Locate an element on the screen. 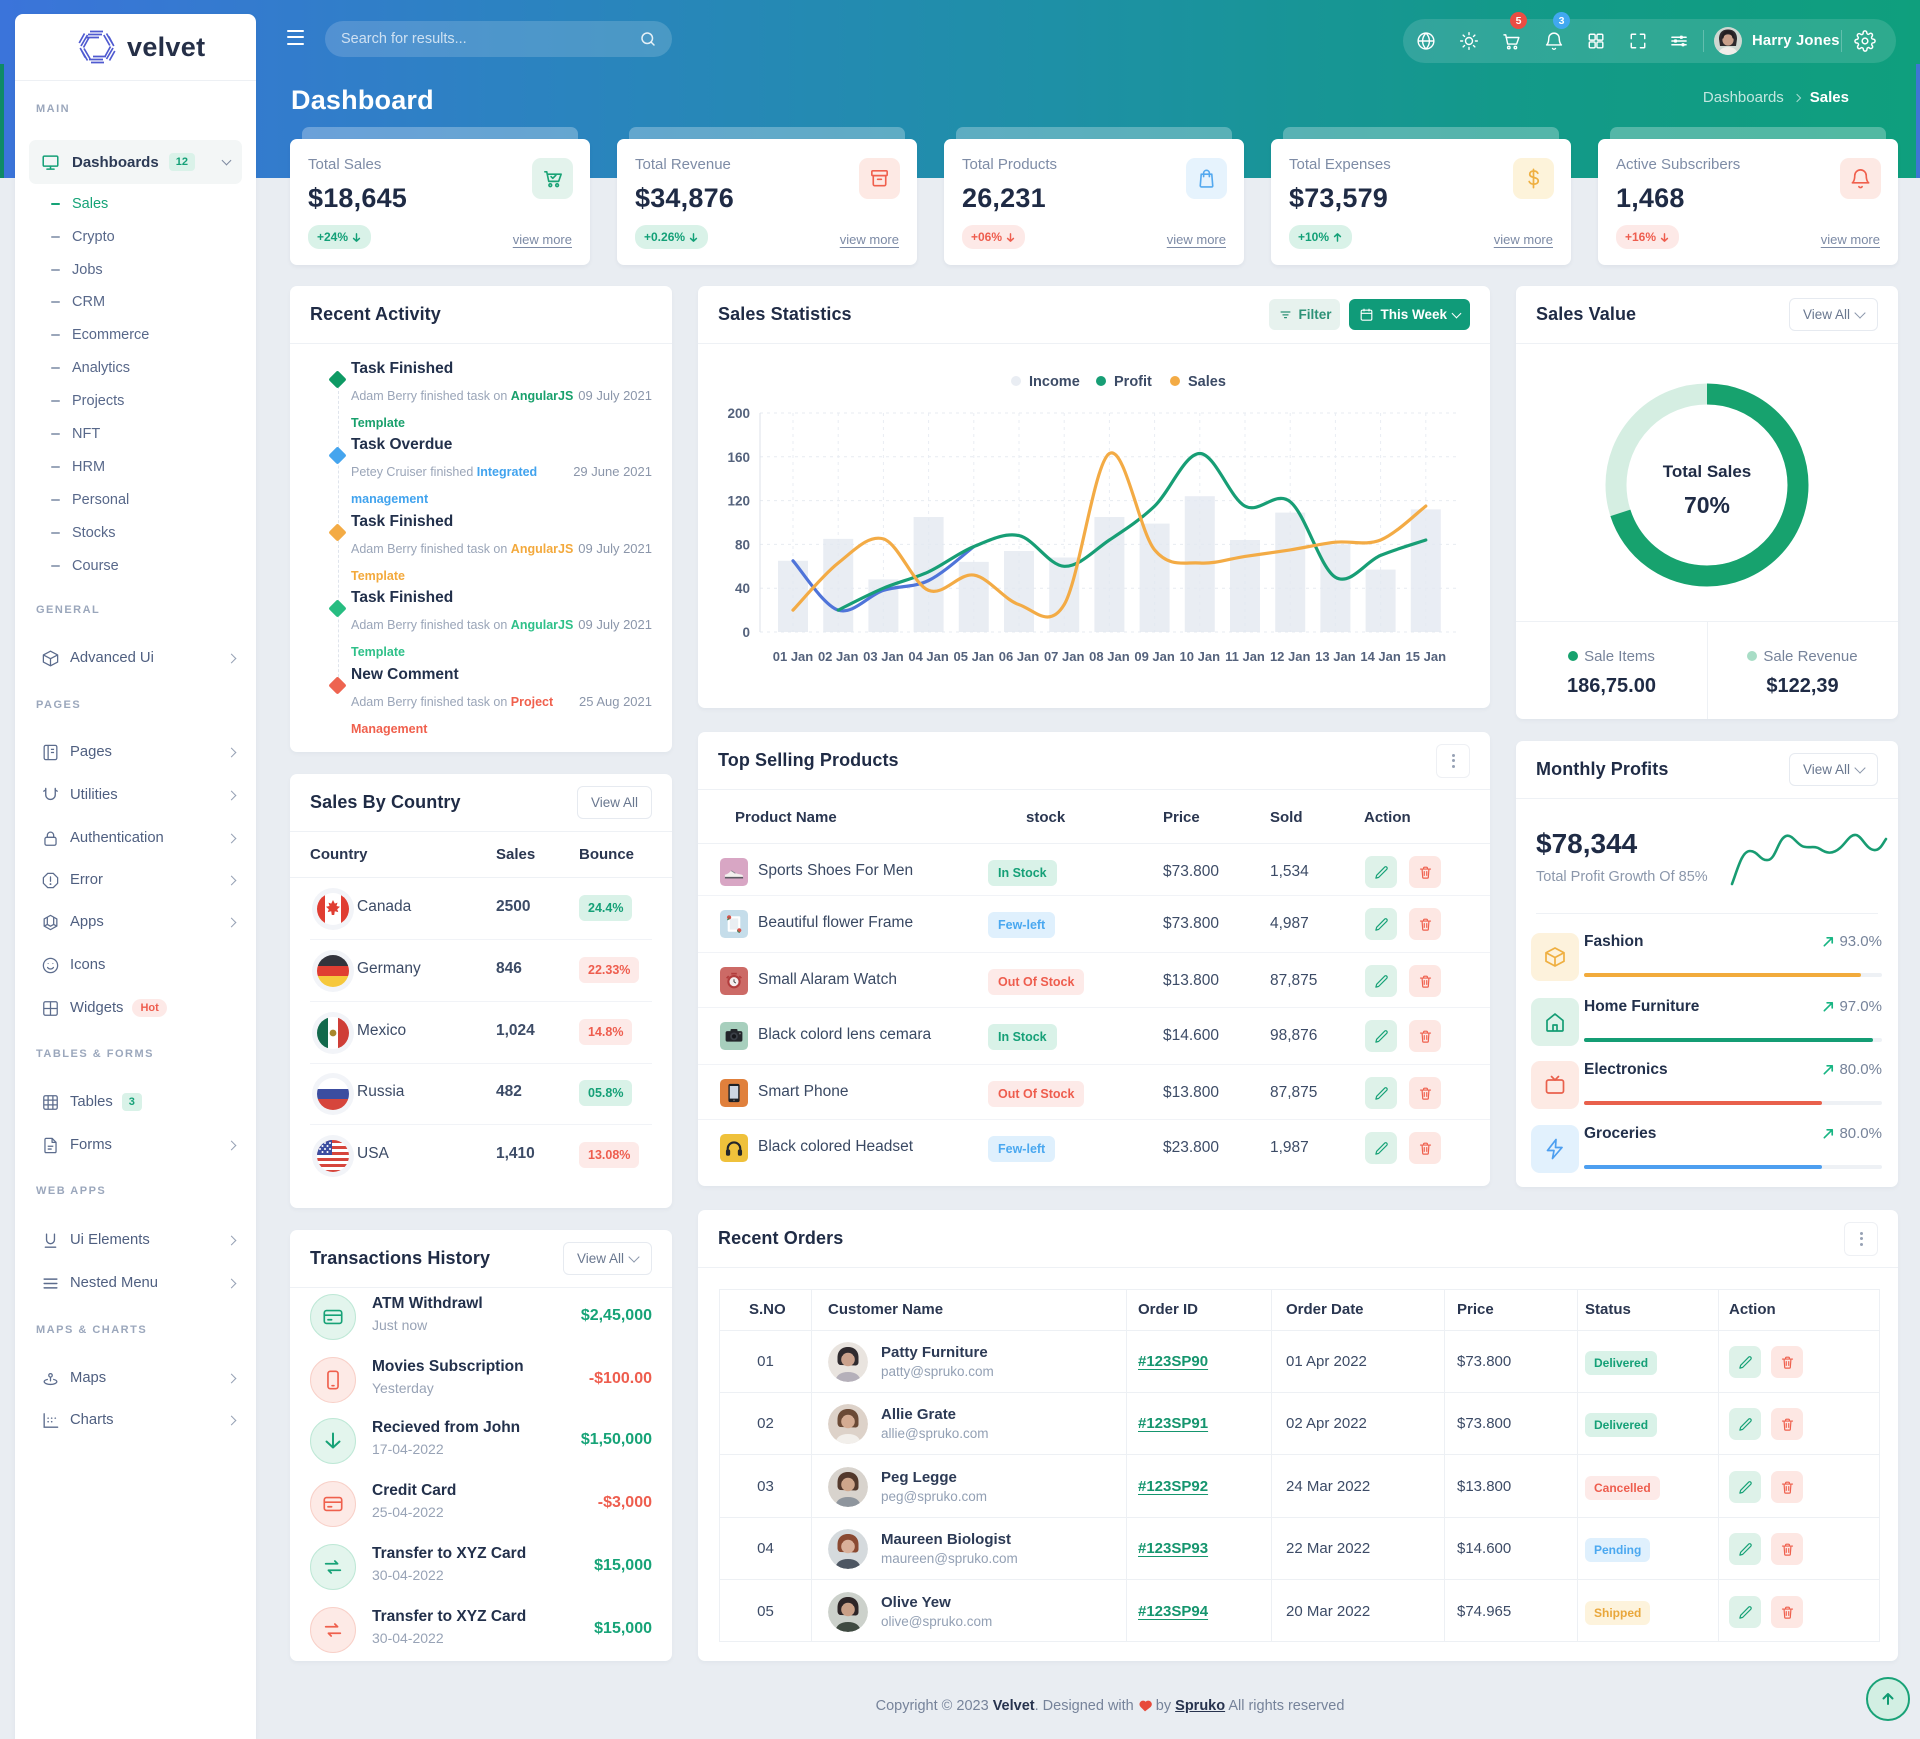 The image size is (1920, 1739). svg-text: Profit is located at coordinates (1133, 382).